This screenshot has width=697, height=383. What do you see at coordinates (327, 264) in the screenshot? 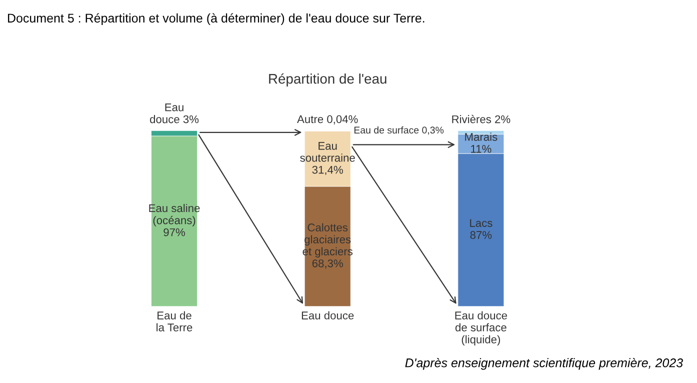
I see `data-label: 68,3%` at bounding box center [327, 264].